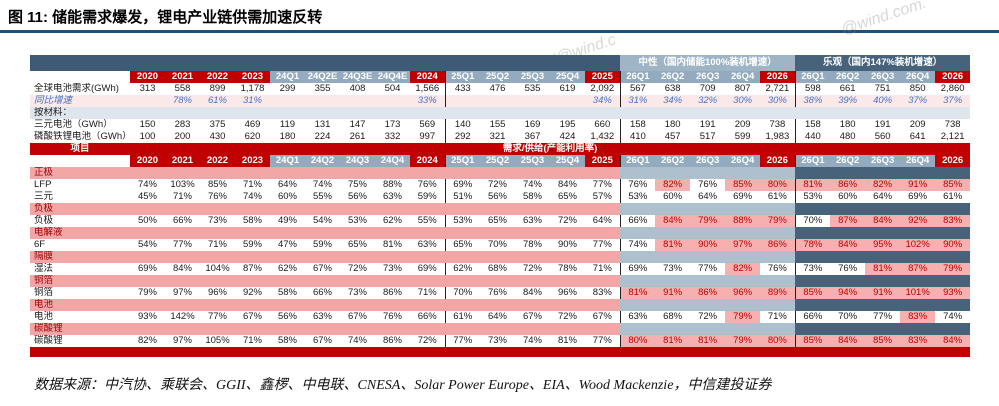  What do you see at coordinates (217, 292) in the screenshot?
I see `value-cell: 96%` at bounding box center [217, 292].